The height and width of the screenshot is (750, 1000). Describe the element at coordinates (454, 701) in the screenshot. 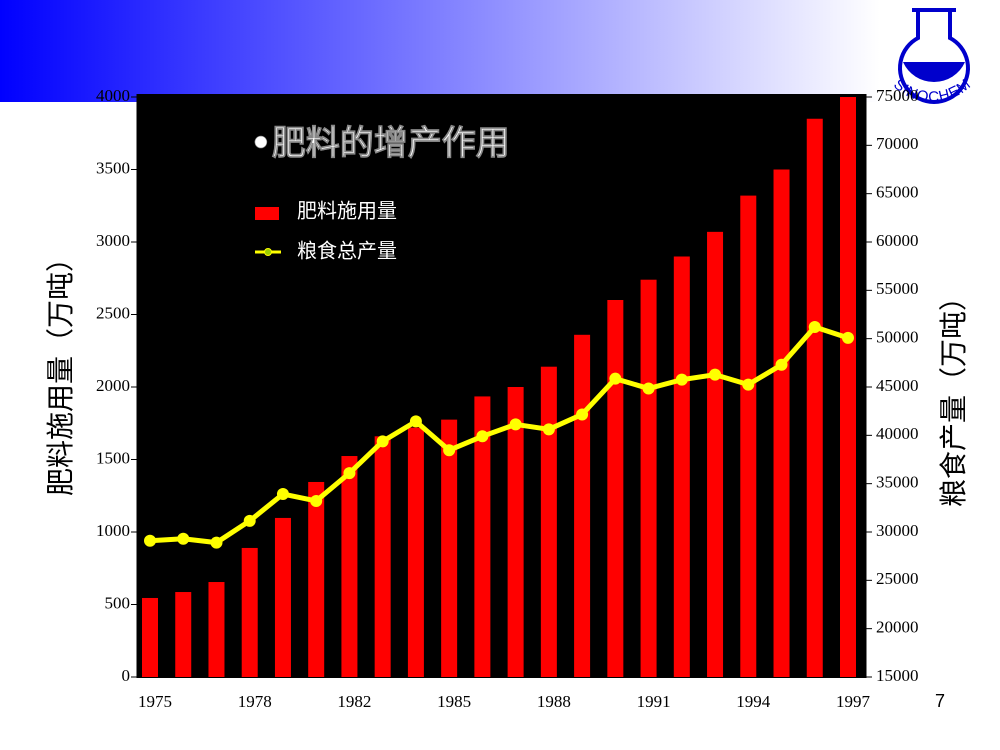

I see `x-tick-label: 1985` at that location.